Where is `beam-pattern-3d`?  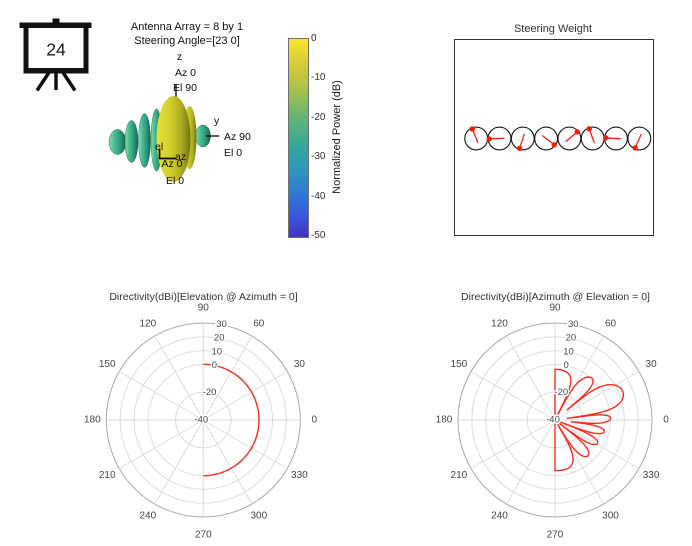 beam-pattern-3d is located at coordinates (163, 133).